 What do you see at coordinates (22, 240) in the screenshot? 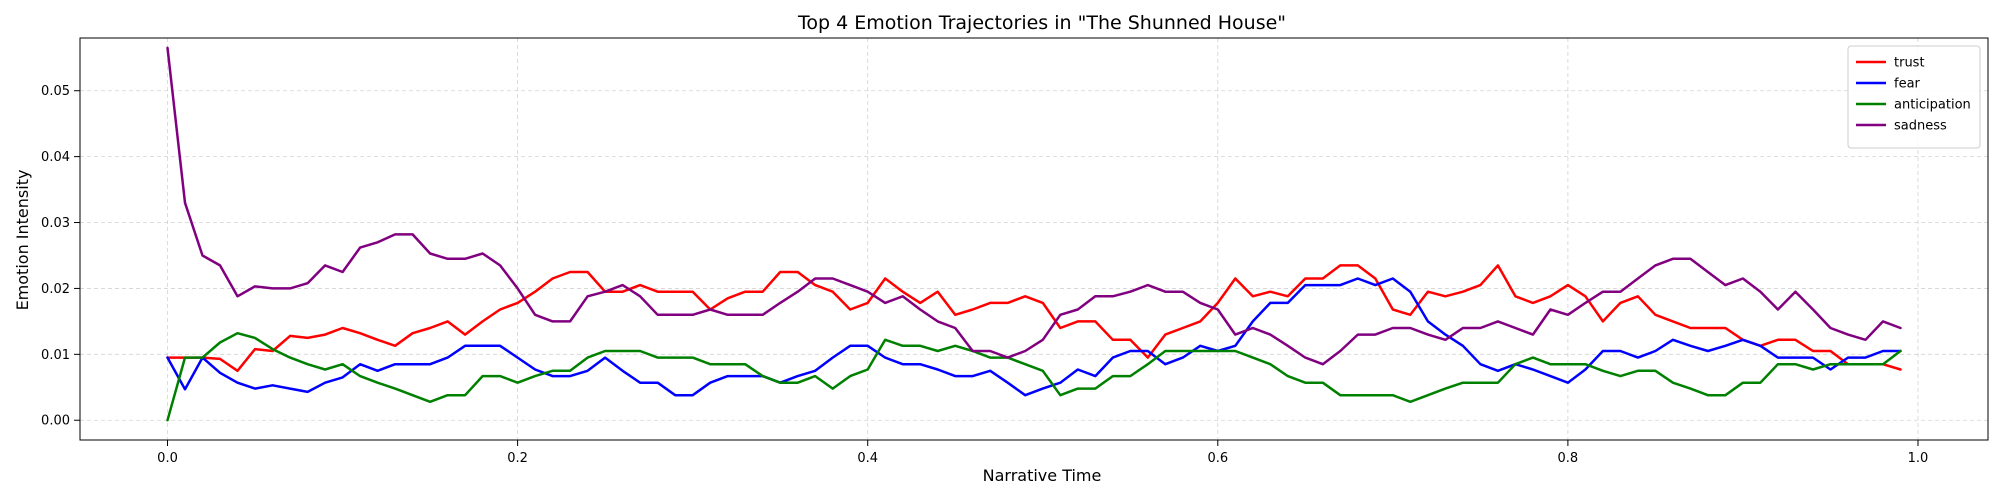
I see `y-axis-label: Emotion Intensity` at bounding box center [22, 240].